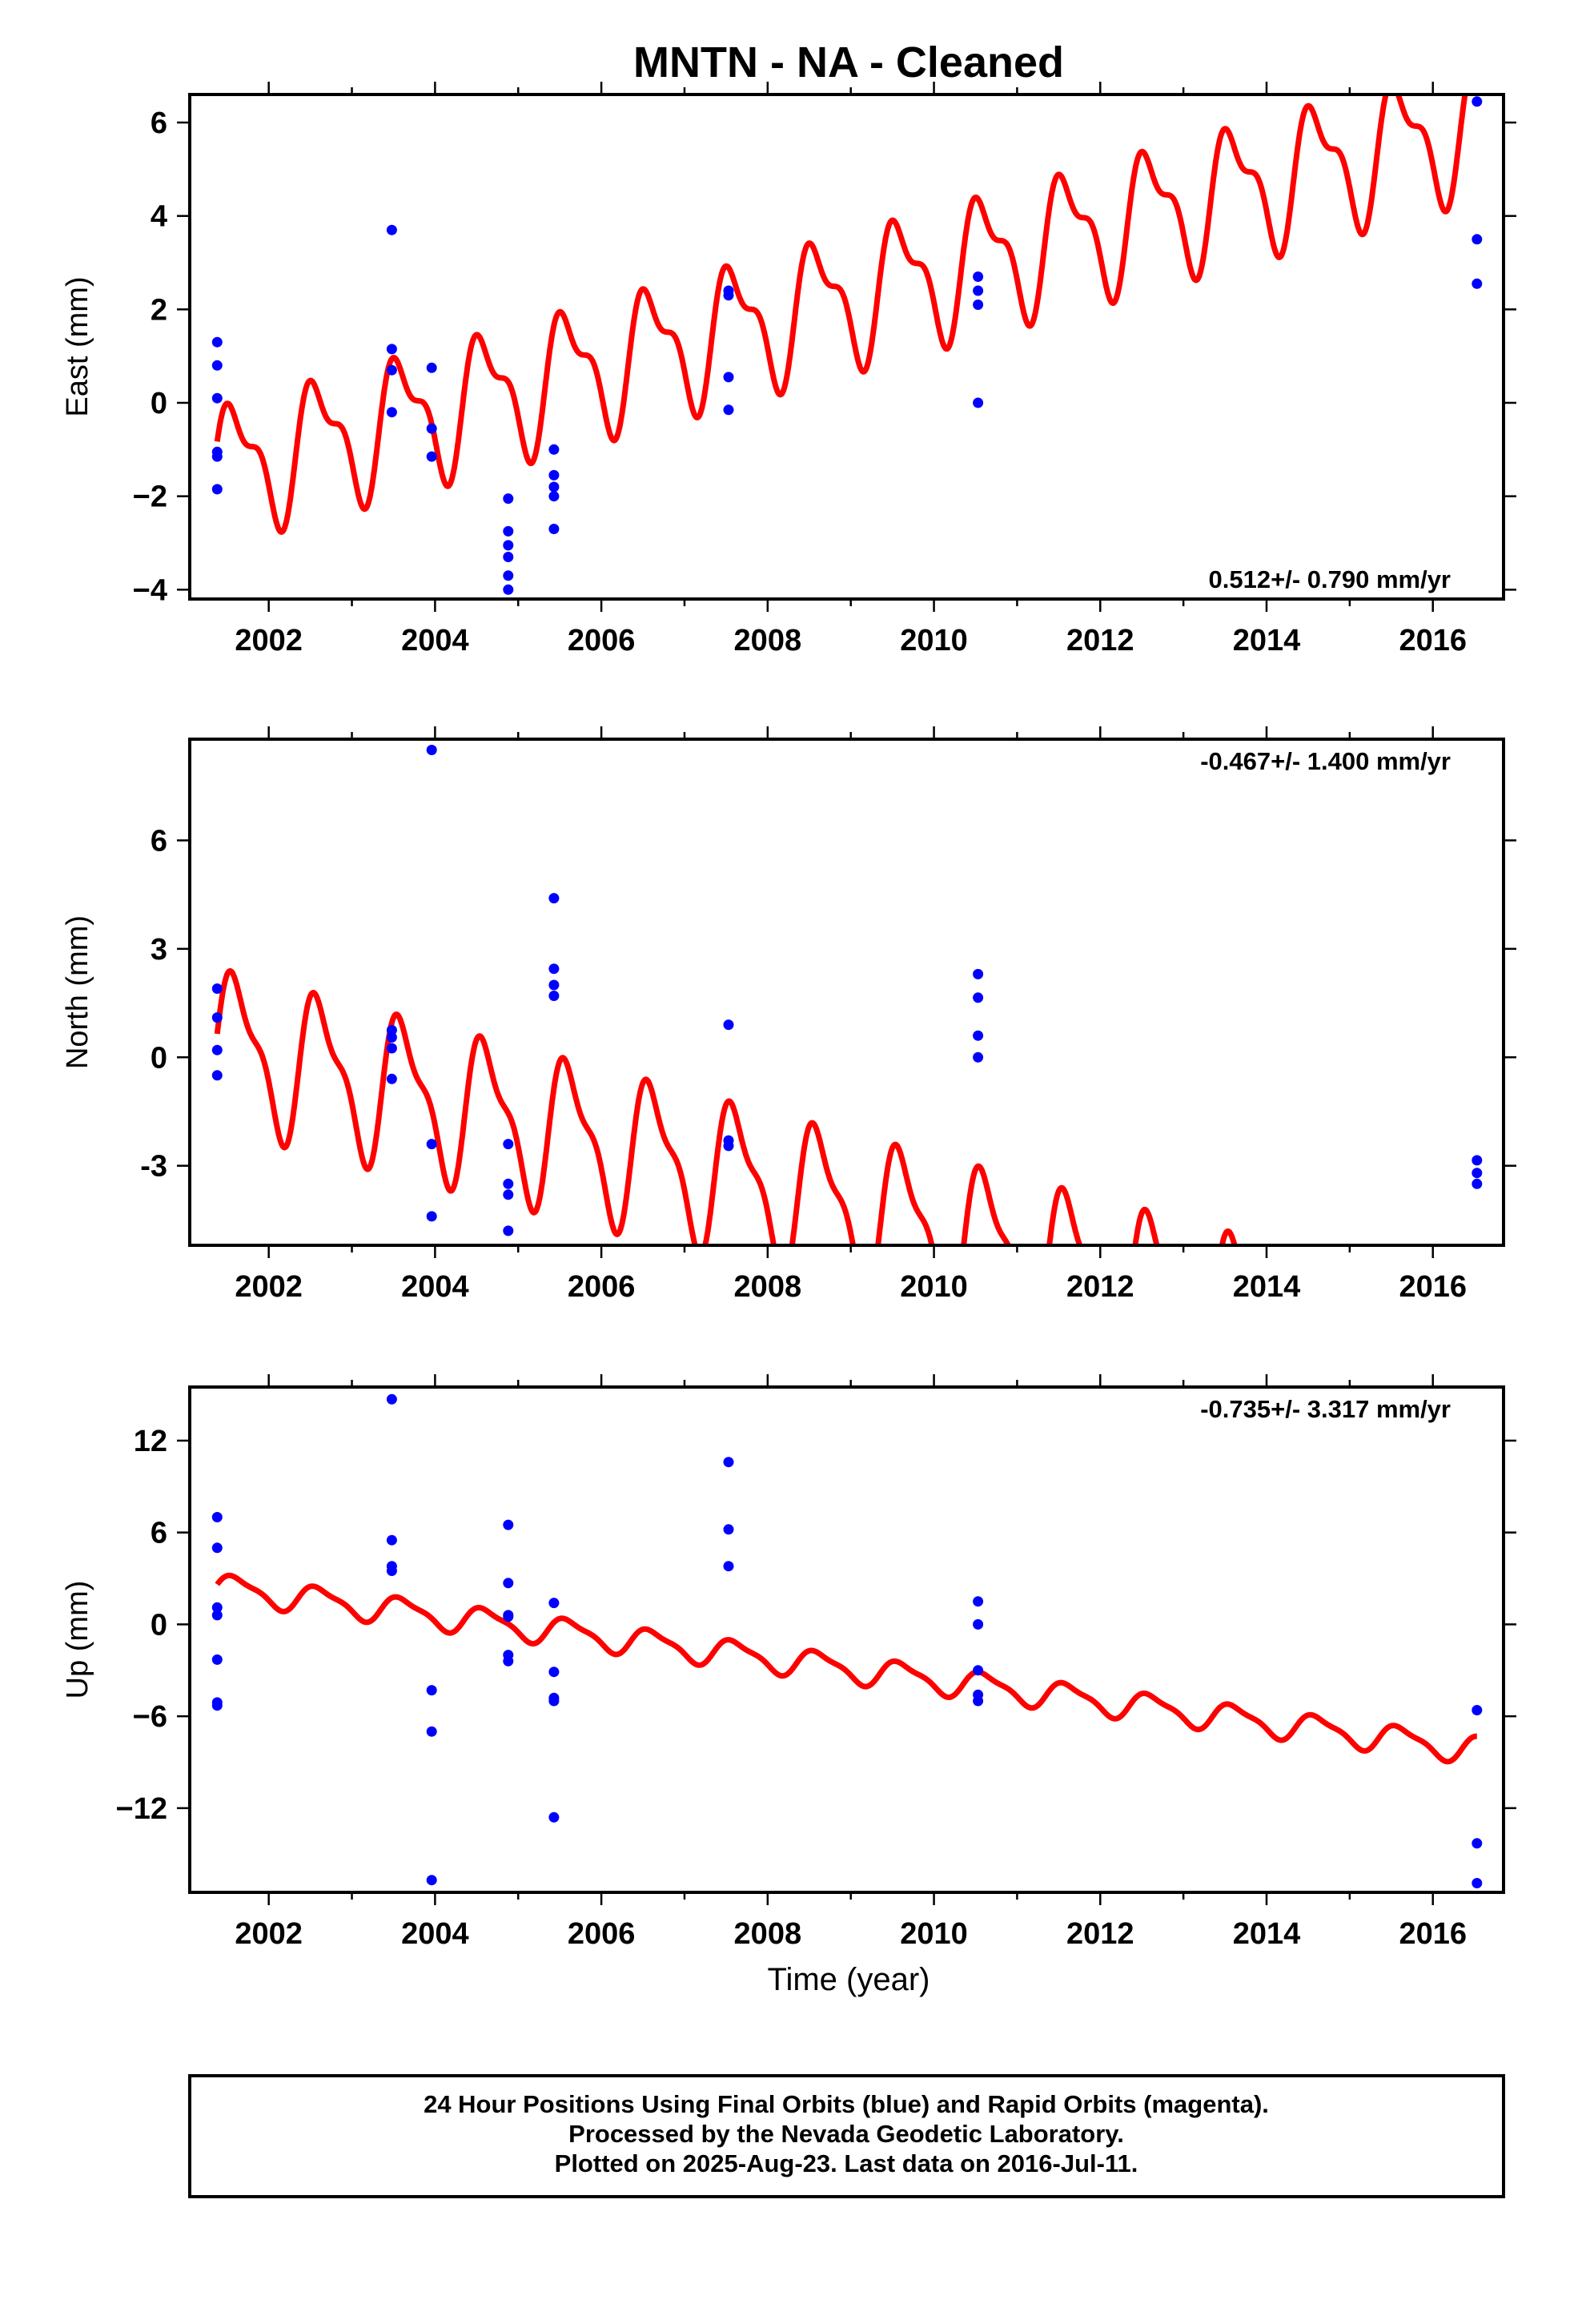 This screenshot has width=1582, height=2324. What do you see at coordinates (159, 841) in the screenshot?
I see `north-y-tick-label: 6` at bounding box center [159, 841].